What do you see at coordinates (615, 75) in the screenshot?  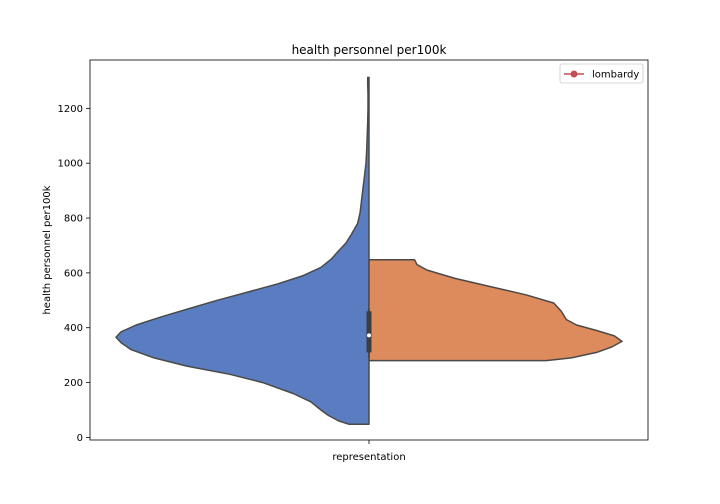 I see `legend-label: lombardy` at bounding box center [615, 75].